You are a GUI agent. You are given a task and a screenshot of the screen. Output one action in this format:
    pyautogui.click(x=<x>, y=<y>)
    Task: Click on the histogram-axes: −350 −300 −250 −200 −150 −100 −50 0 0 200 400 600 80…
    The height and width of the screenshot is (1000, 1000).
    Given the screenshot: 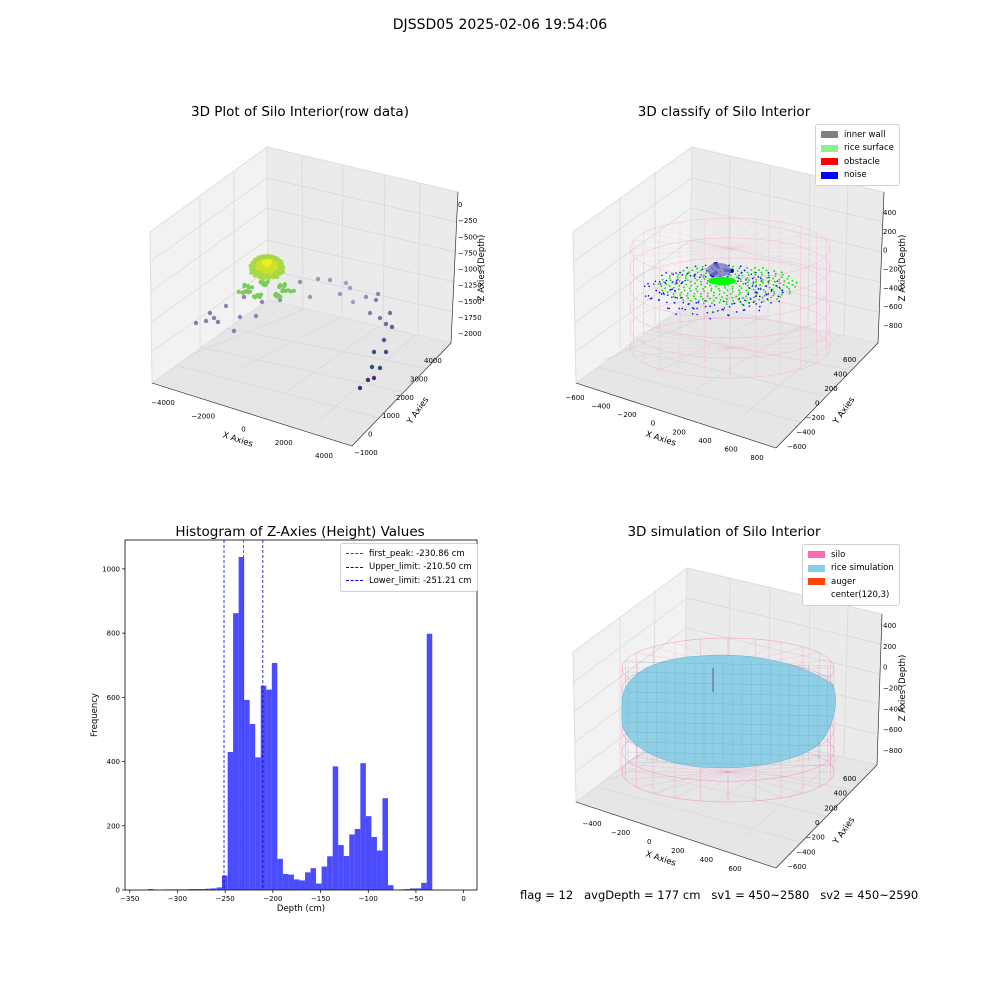 What is the action you would take?
    pyautogui.click(x=284, y=726)
    